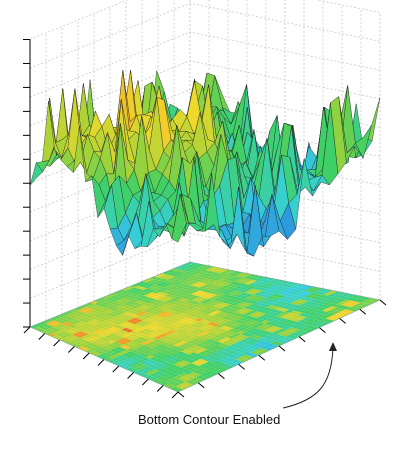 This screenshot has width=400, height=450. Describe the element at coordinates (308, 377) in the screenshot. I see `callout-line` at that location.